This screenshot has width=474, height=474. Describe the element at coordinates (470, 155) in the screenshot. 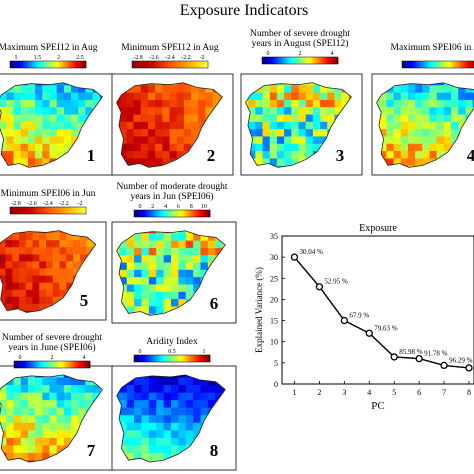

I see `panel-number: 4` at that location.